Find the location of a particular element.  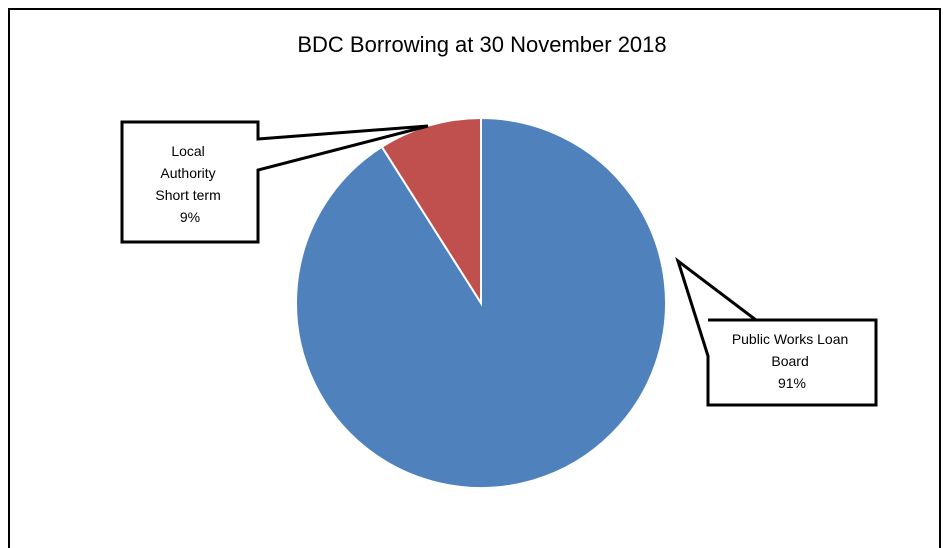

label-line: Public Works Loan is located at coordinates (790, 339).